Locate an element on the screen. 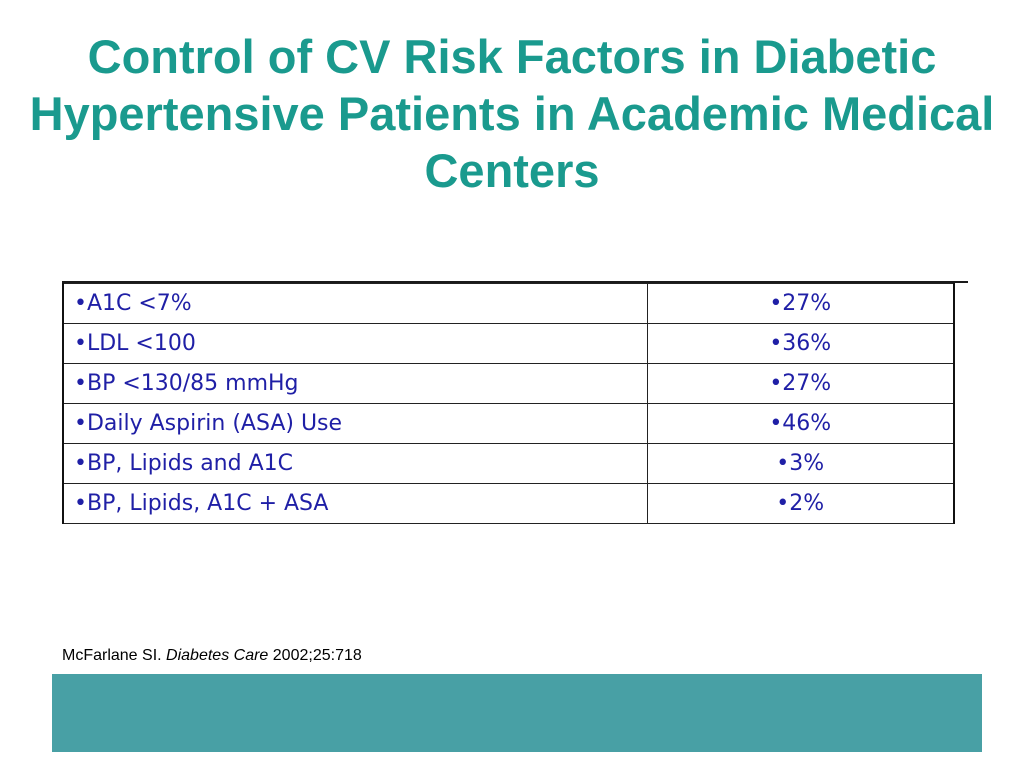 The image size is (1024, 768). citation-journal: Diabetes Care is located at coordinates (217, 655).